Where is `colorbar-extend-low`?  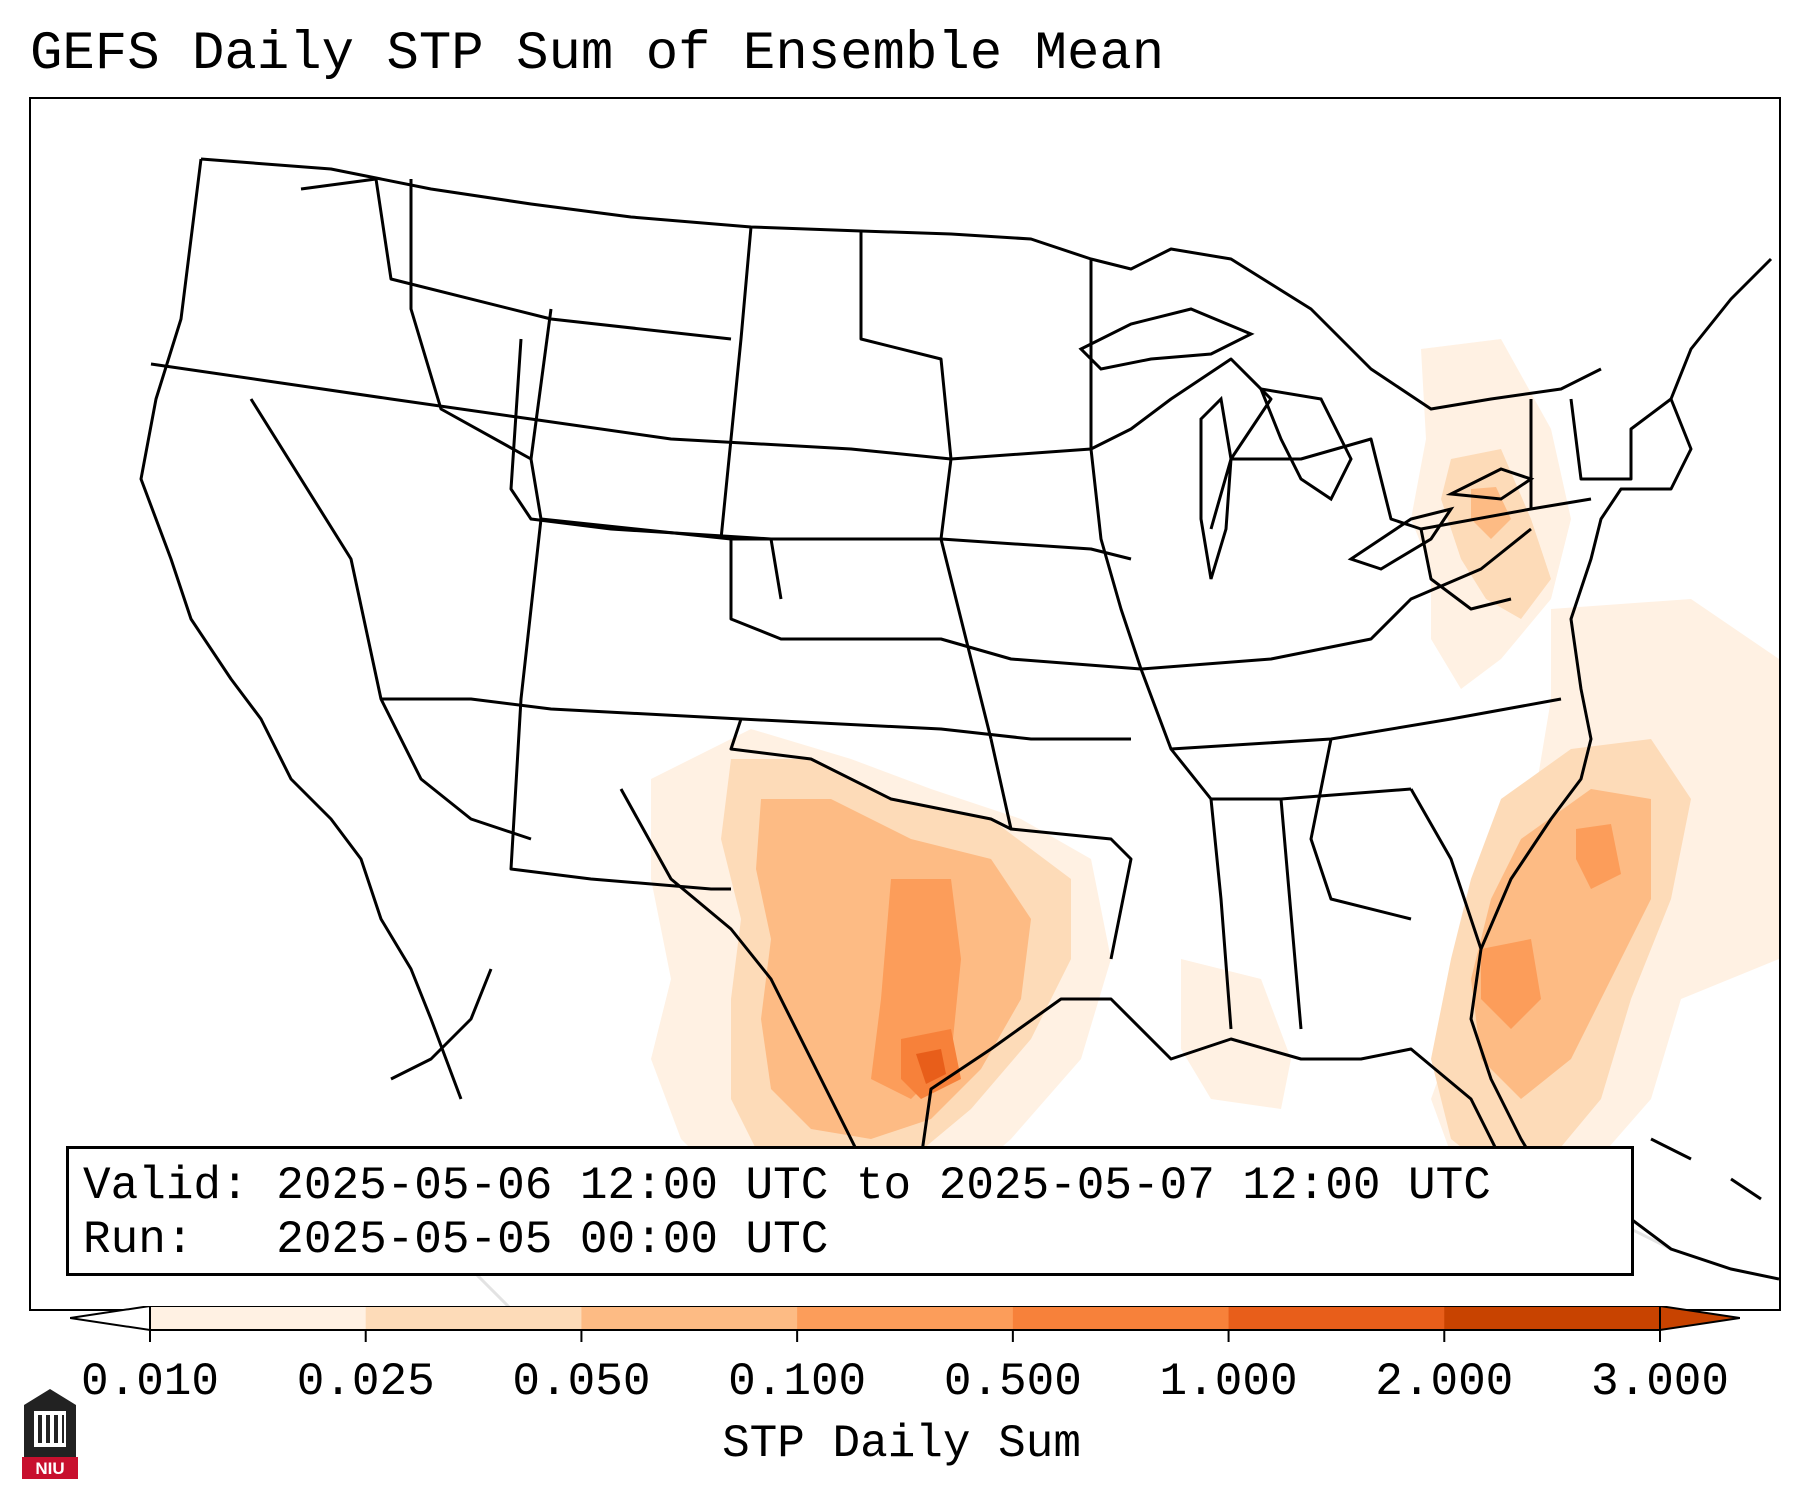
colorbar-extend-low is located at coordinates (110, 1319).